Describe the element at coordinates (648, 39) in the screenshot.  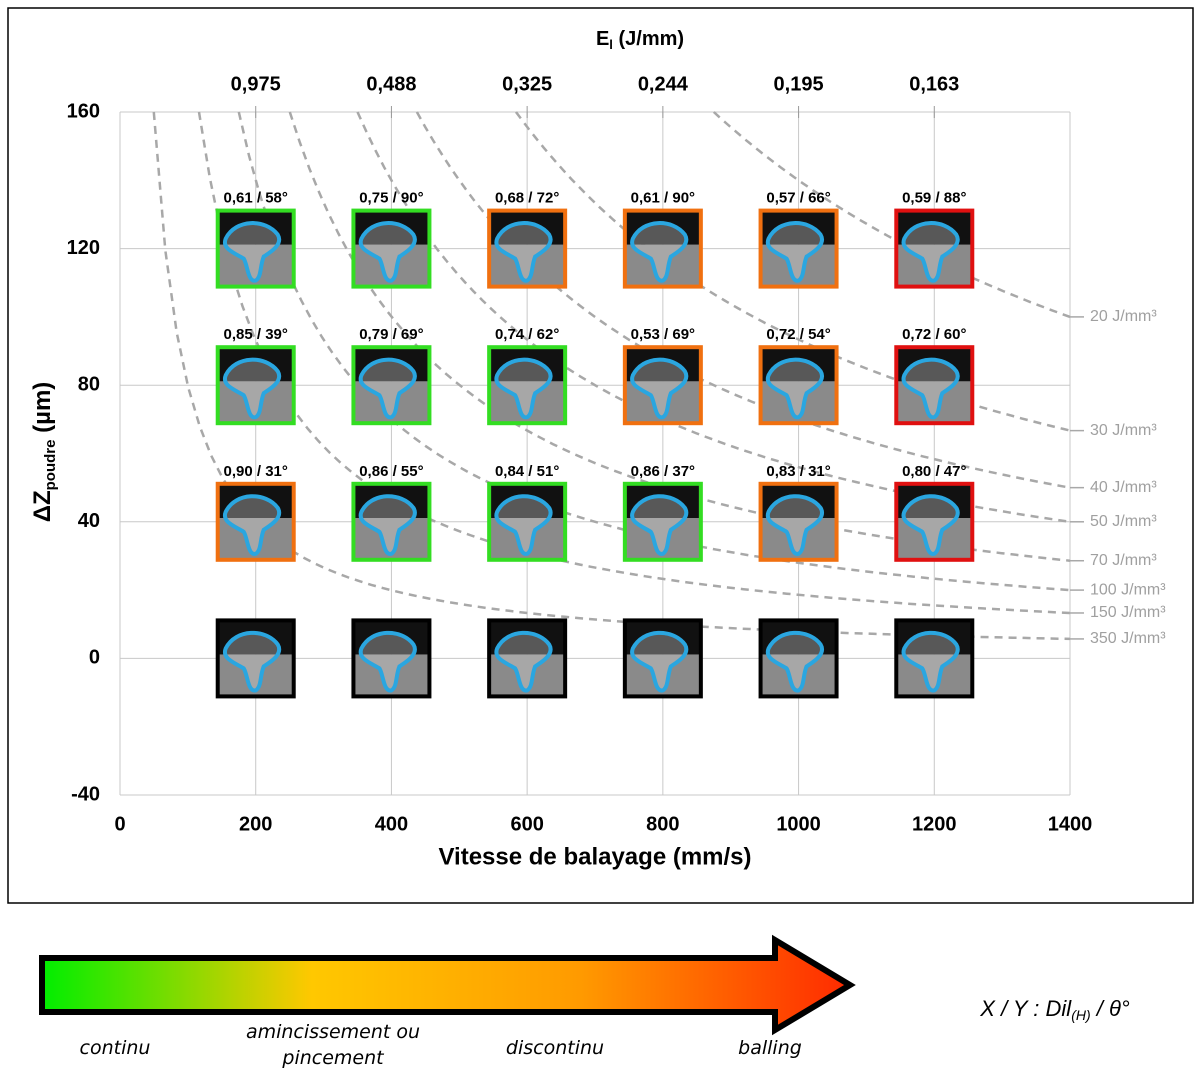
I see `top-axis-title-unit: (J/mm)` at that location.